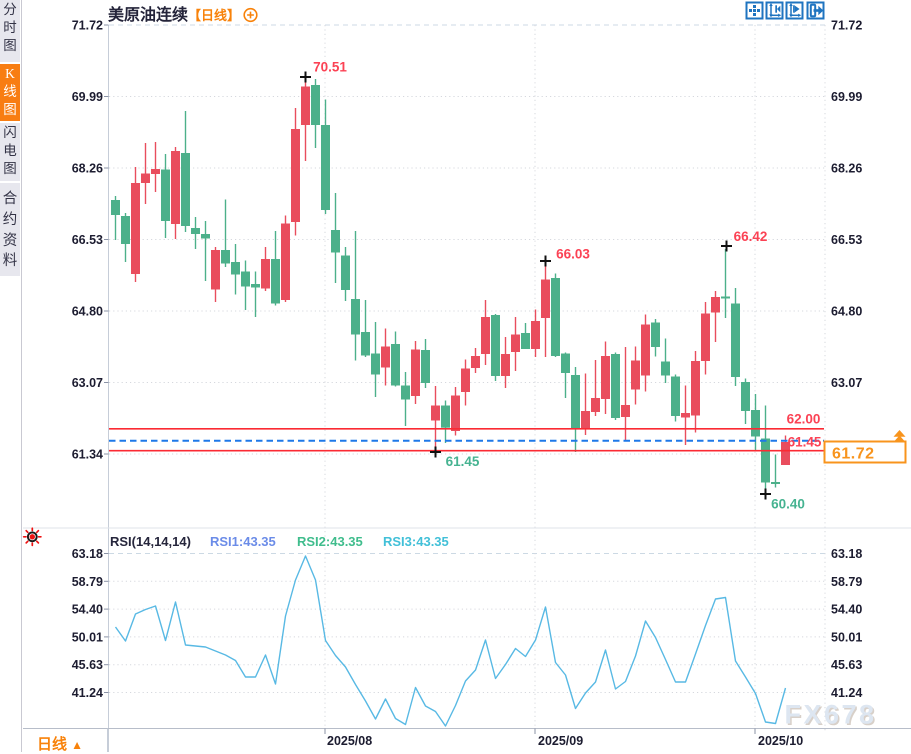 The height and width of the screenshot is (754, 911). Describe the element at coordinates (560, 741) in the screenshot. I see `svg-text: 2025/09` at that location.